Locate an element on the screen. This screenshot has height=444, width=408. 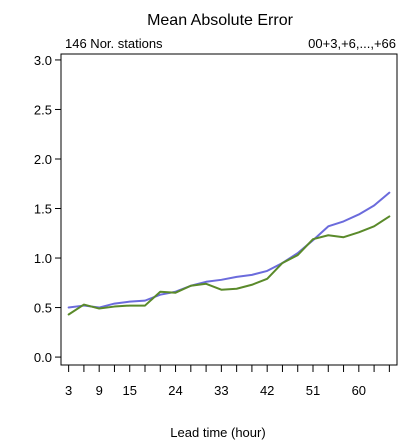
x-tick-label: 42 is located at coordinates (267, 390).